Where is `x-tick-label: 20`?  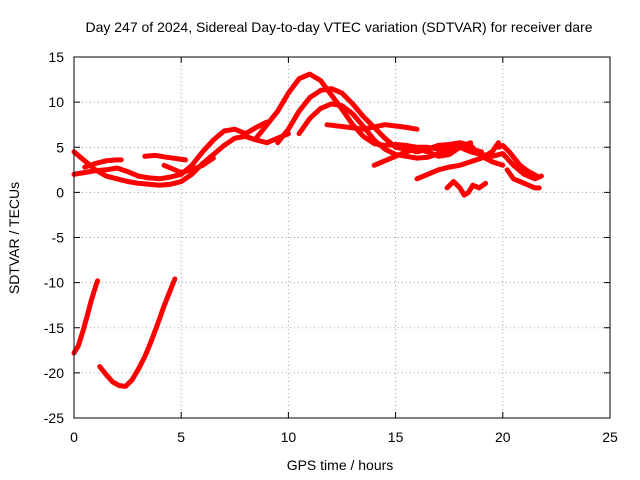 x-tick-label: 20 is located at coordinates (503, 437).